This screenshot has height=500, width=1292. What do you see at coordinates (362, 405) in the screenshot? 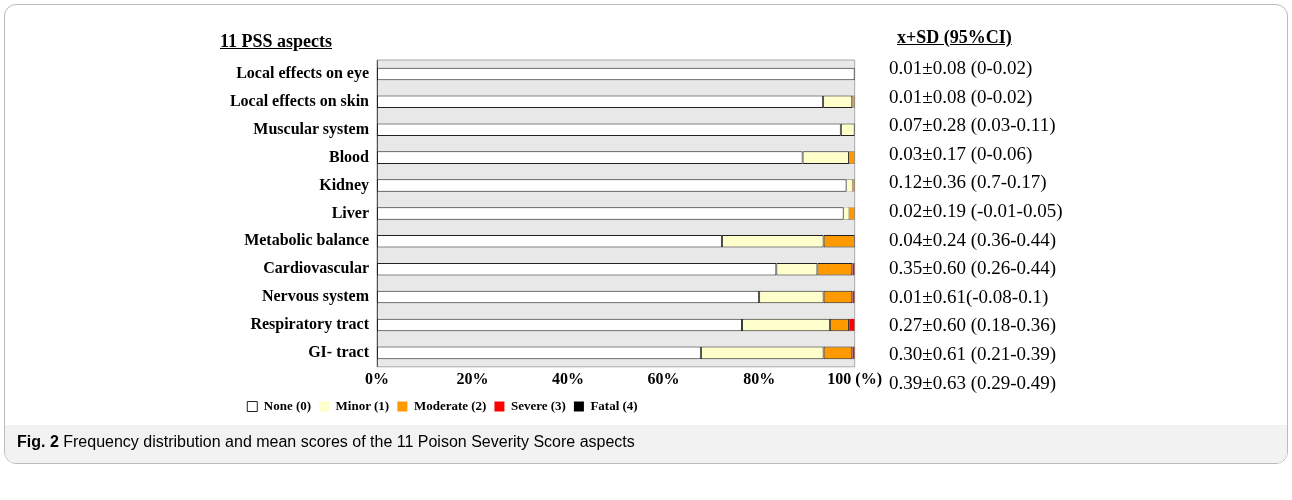
I see `legend-label: Minor (1)` at bounding box center [362, 405].